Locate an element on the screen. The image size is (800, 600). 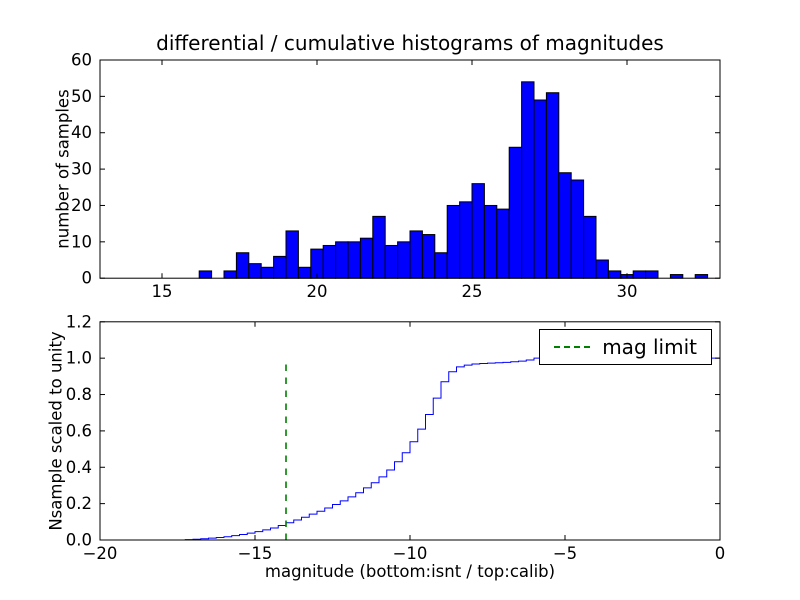
legend-label: mag limit is located at coordinates (649, 347).